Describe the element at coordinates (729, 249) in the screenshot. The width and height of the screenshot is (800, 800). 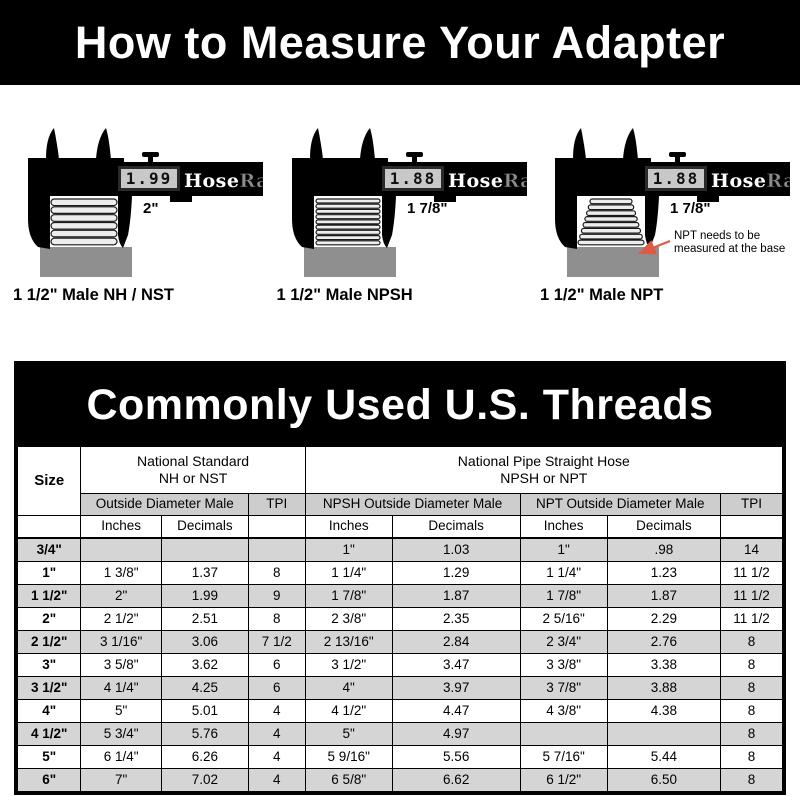
I see `annotation-text: measured at the base` at that location.